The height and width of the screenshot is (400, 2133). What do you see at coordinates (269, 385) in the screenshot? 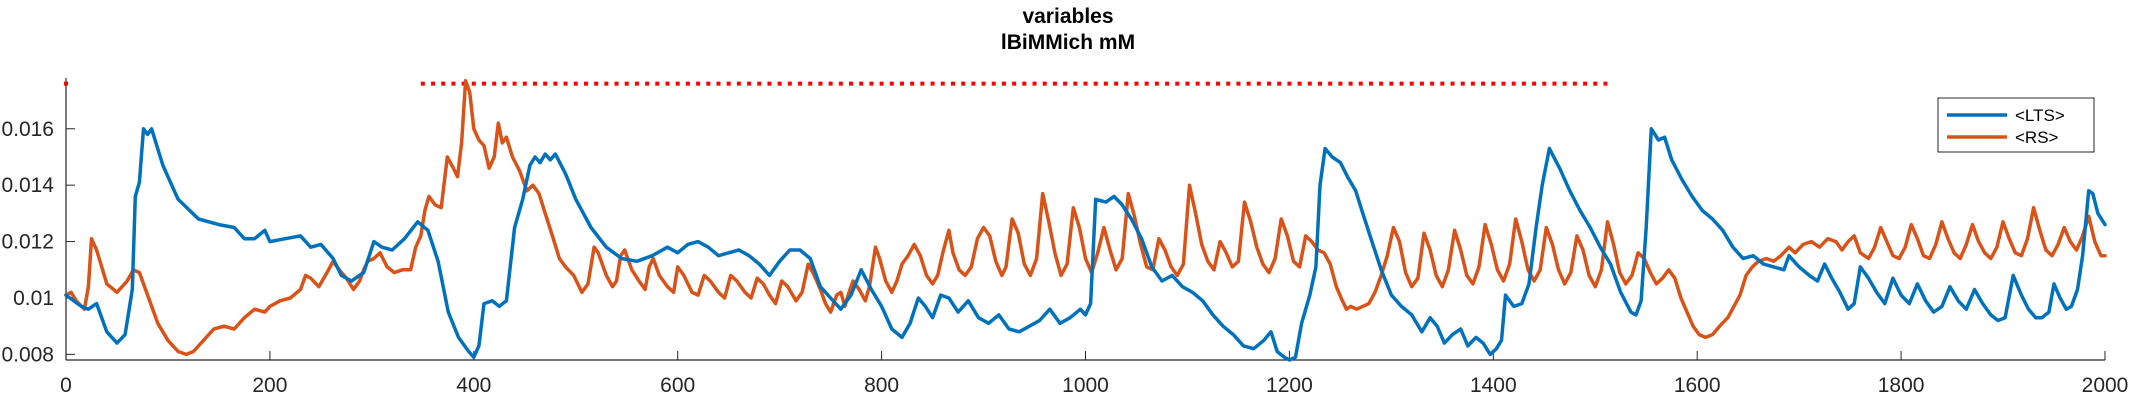
I see `x-tick-label: 200` at bounding box center [269, 385].